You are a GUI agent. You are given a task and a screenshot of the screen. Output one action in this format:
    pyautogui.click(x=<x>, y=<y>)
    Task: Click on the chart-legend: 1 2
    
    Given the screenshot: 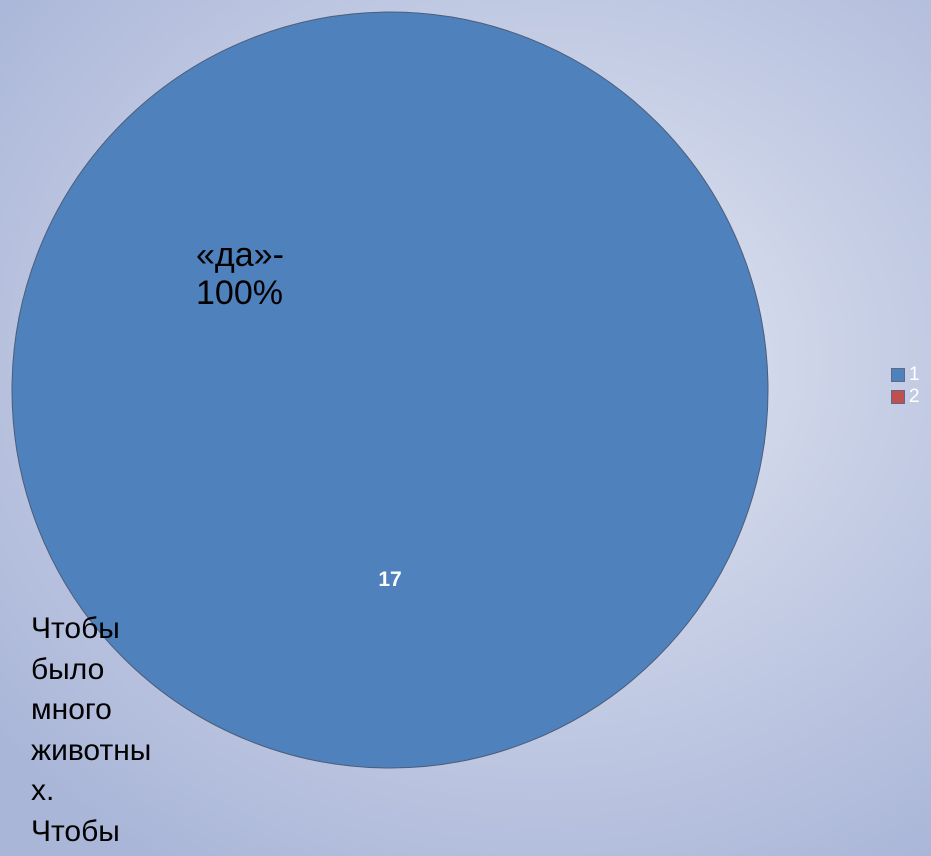 What is the action you would take?
    pyautogui.click(x=905, y=386)
    